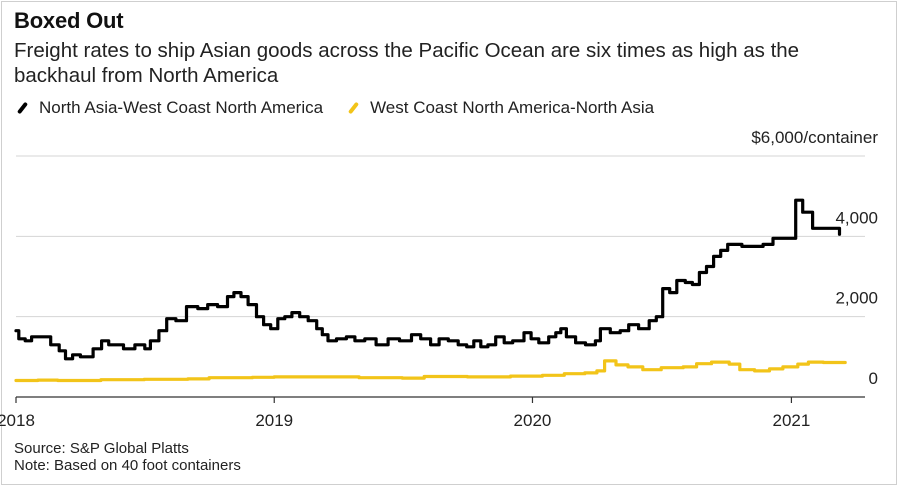 This screenshot has width=900, height=488. Describe the element at coordinates (856, 298) in the screenshot. I see `y-tick-label: 2,000` at that location.